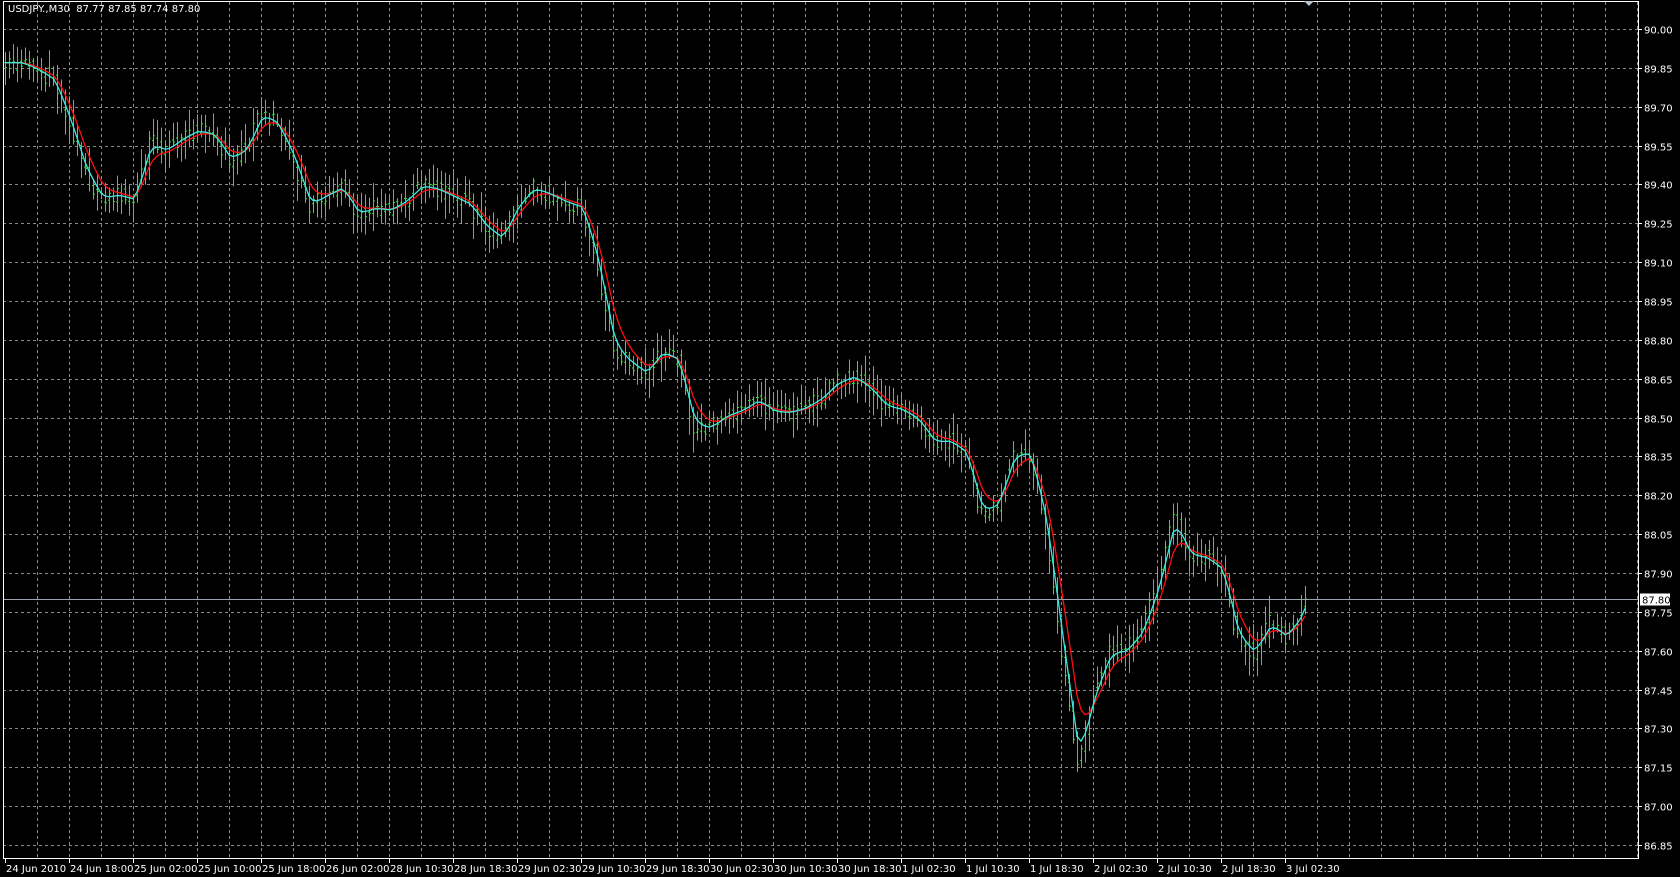 This screenshot has width=1680, height=877. I want to click on price-tick-label: 87.15, so click(1658, 769).